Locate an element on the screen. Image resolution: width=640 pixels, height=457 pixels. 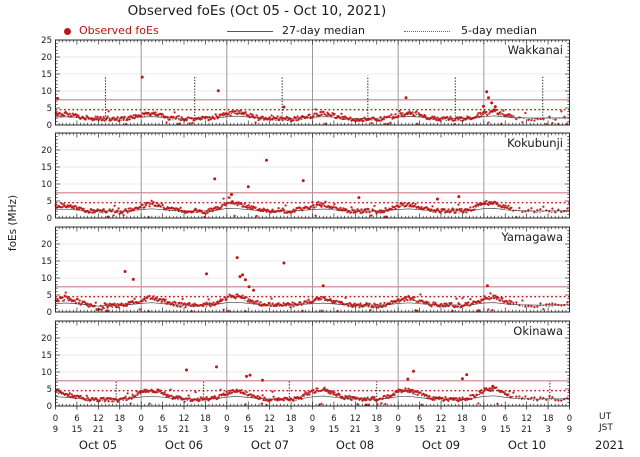
ut-tick-label: 12 is located at coordinates (526, 419).